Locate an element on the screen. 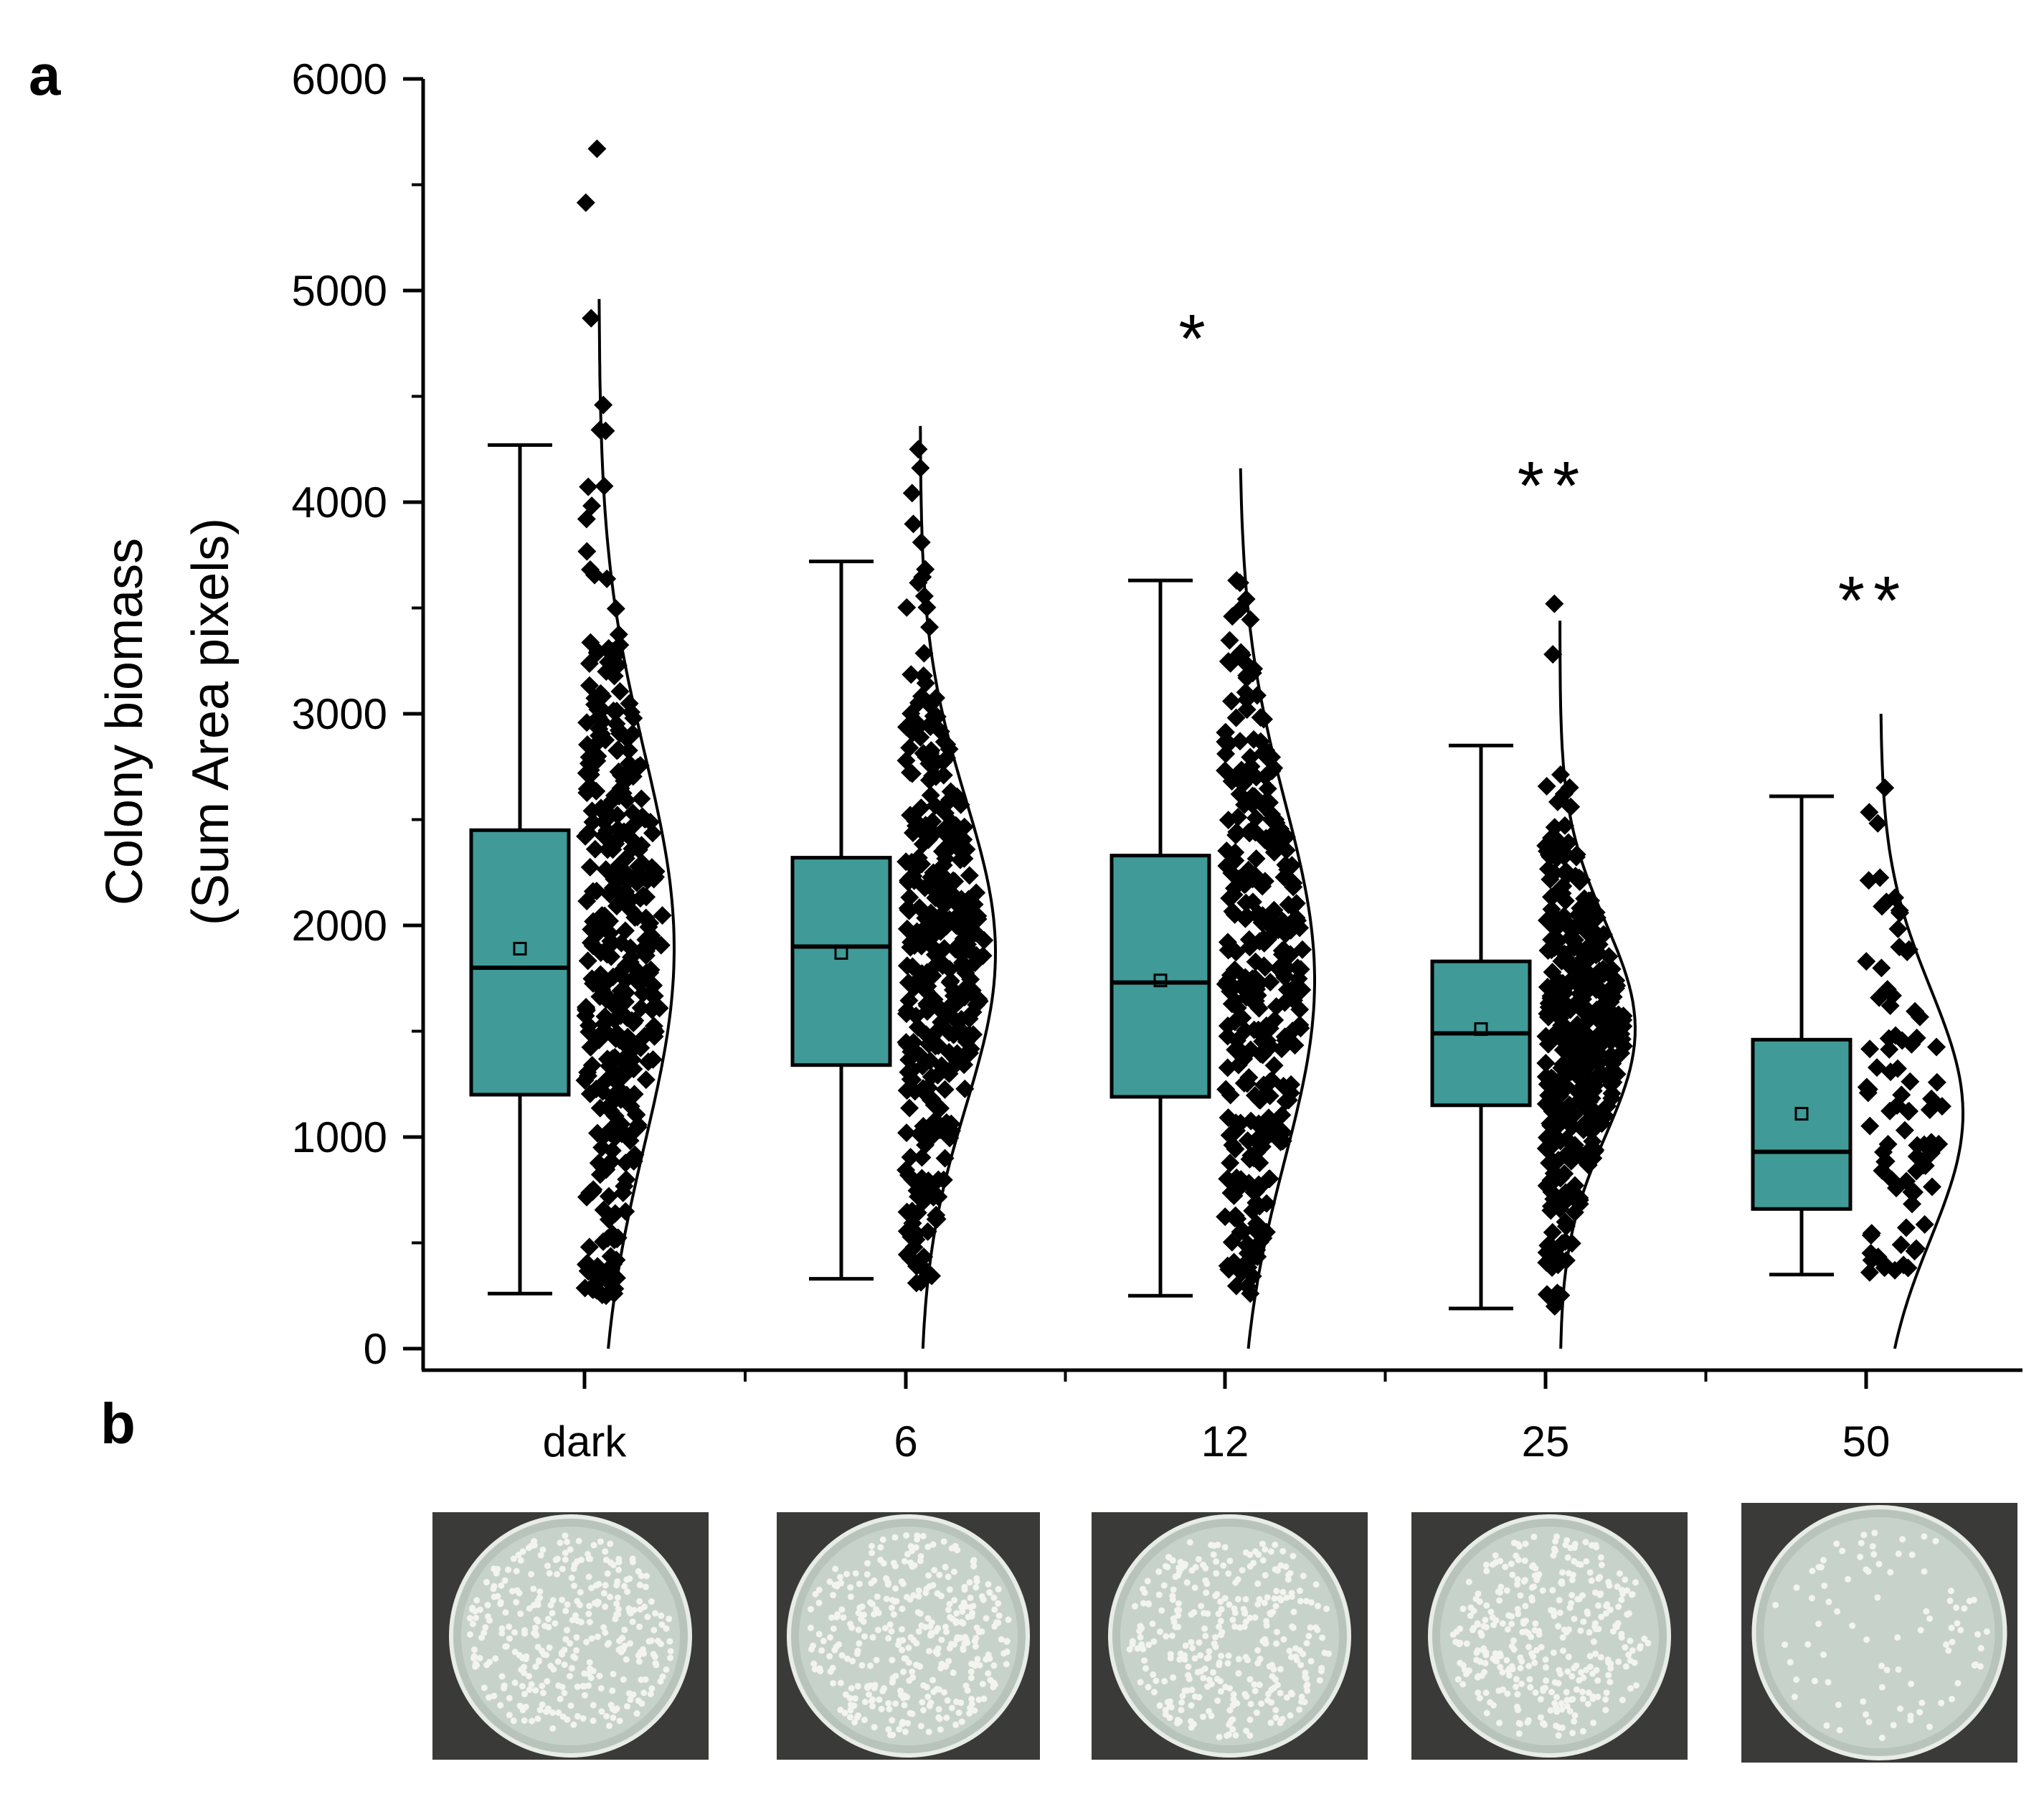 This screenshot has width=2044, height=1797. y-tick-label: 1000 is located at coordinates (339, 1137).